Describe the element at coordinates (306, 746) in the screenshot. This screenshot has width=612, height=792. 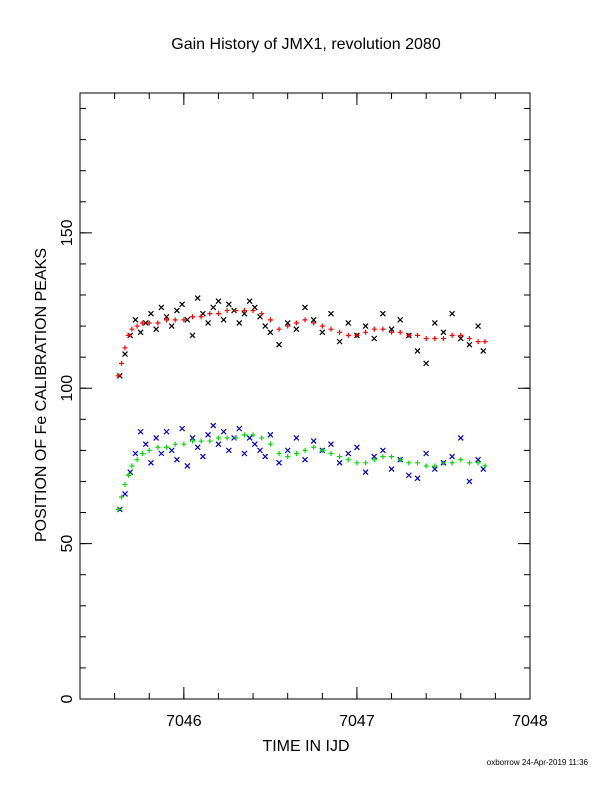
I see `x-axis-label: TIME IN IJD` at that location.